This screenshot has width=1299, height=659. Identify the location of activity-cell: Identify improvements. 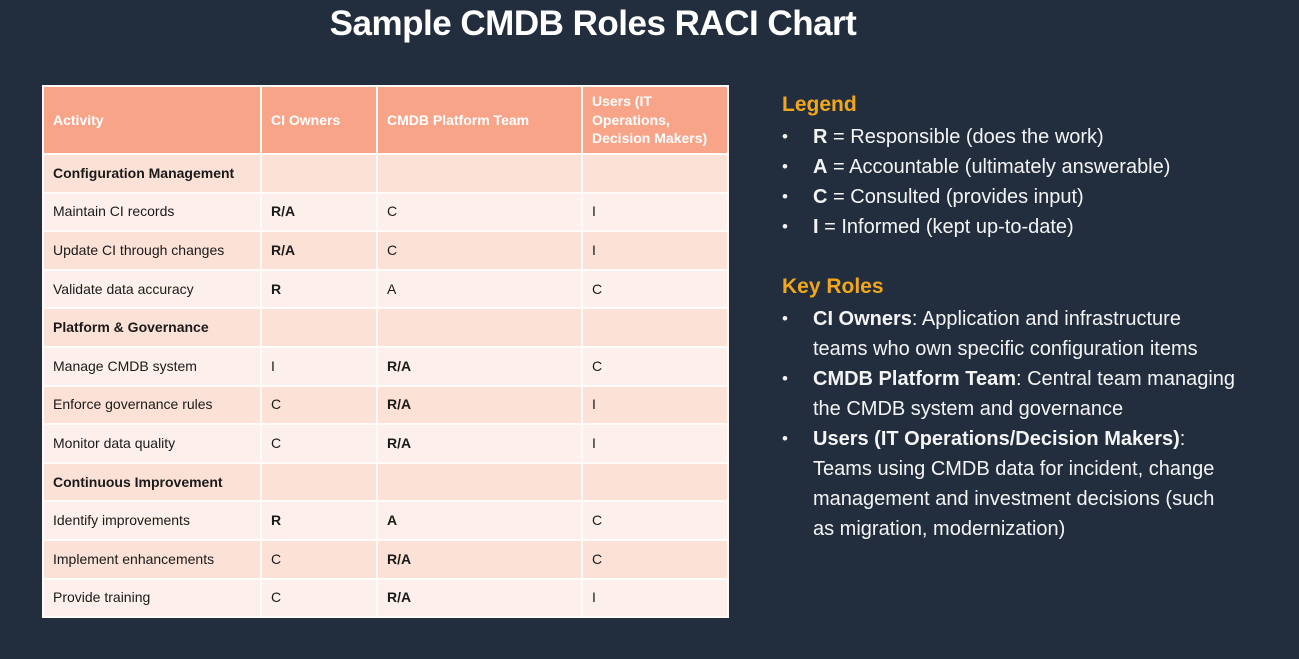
(152, 520).